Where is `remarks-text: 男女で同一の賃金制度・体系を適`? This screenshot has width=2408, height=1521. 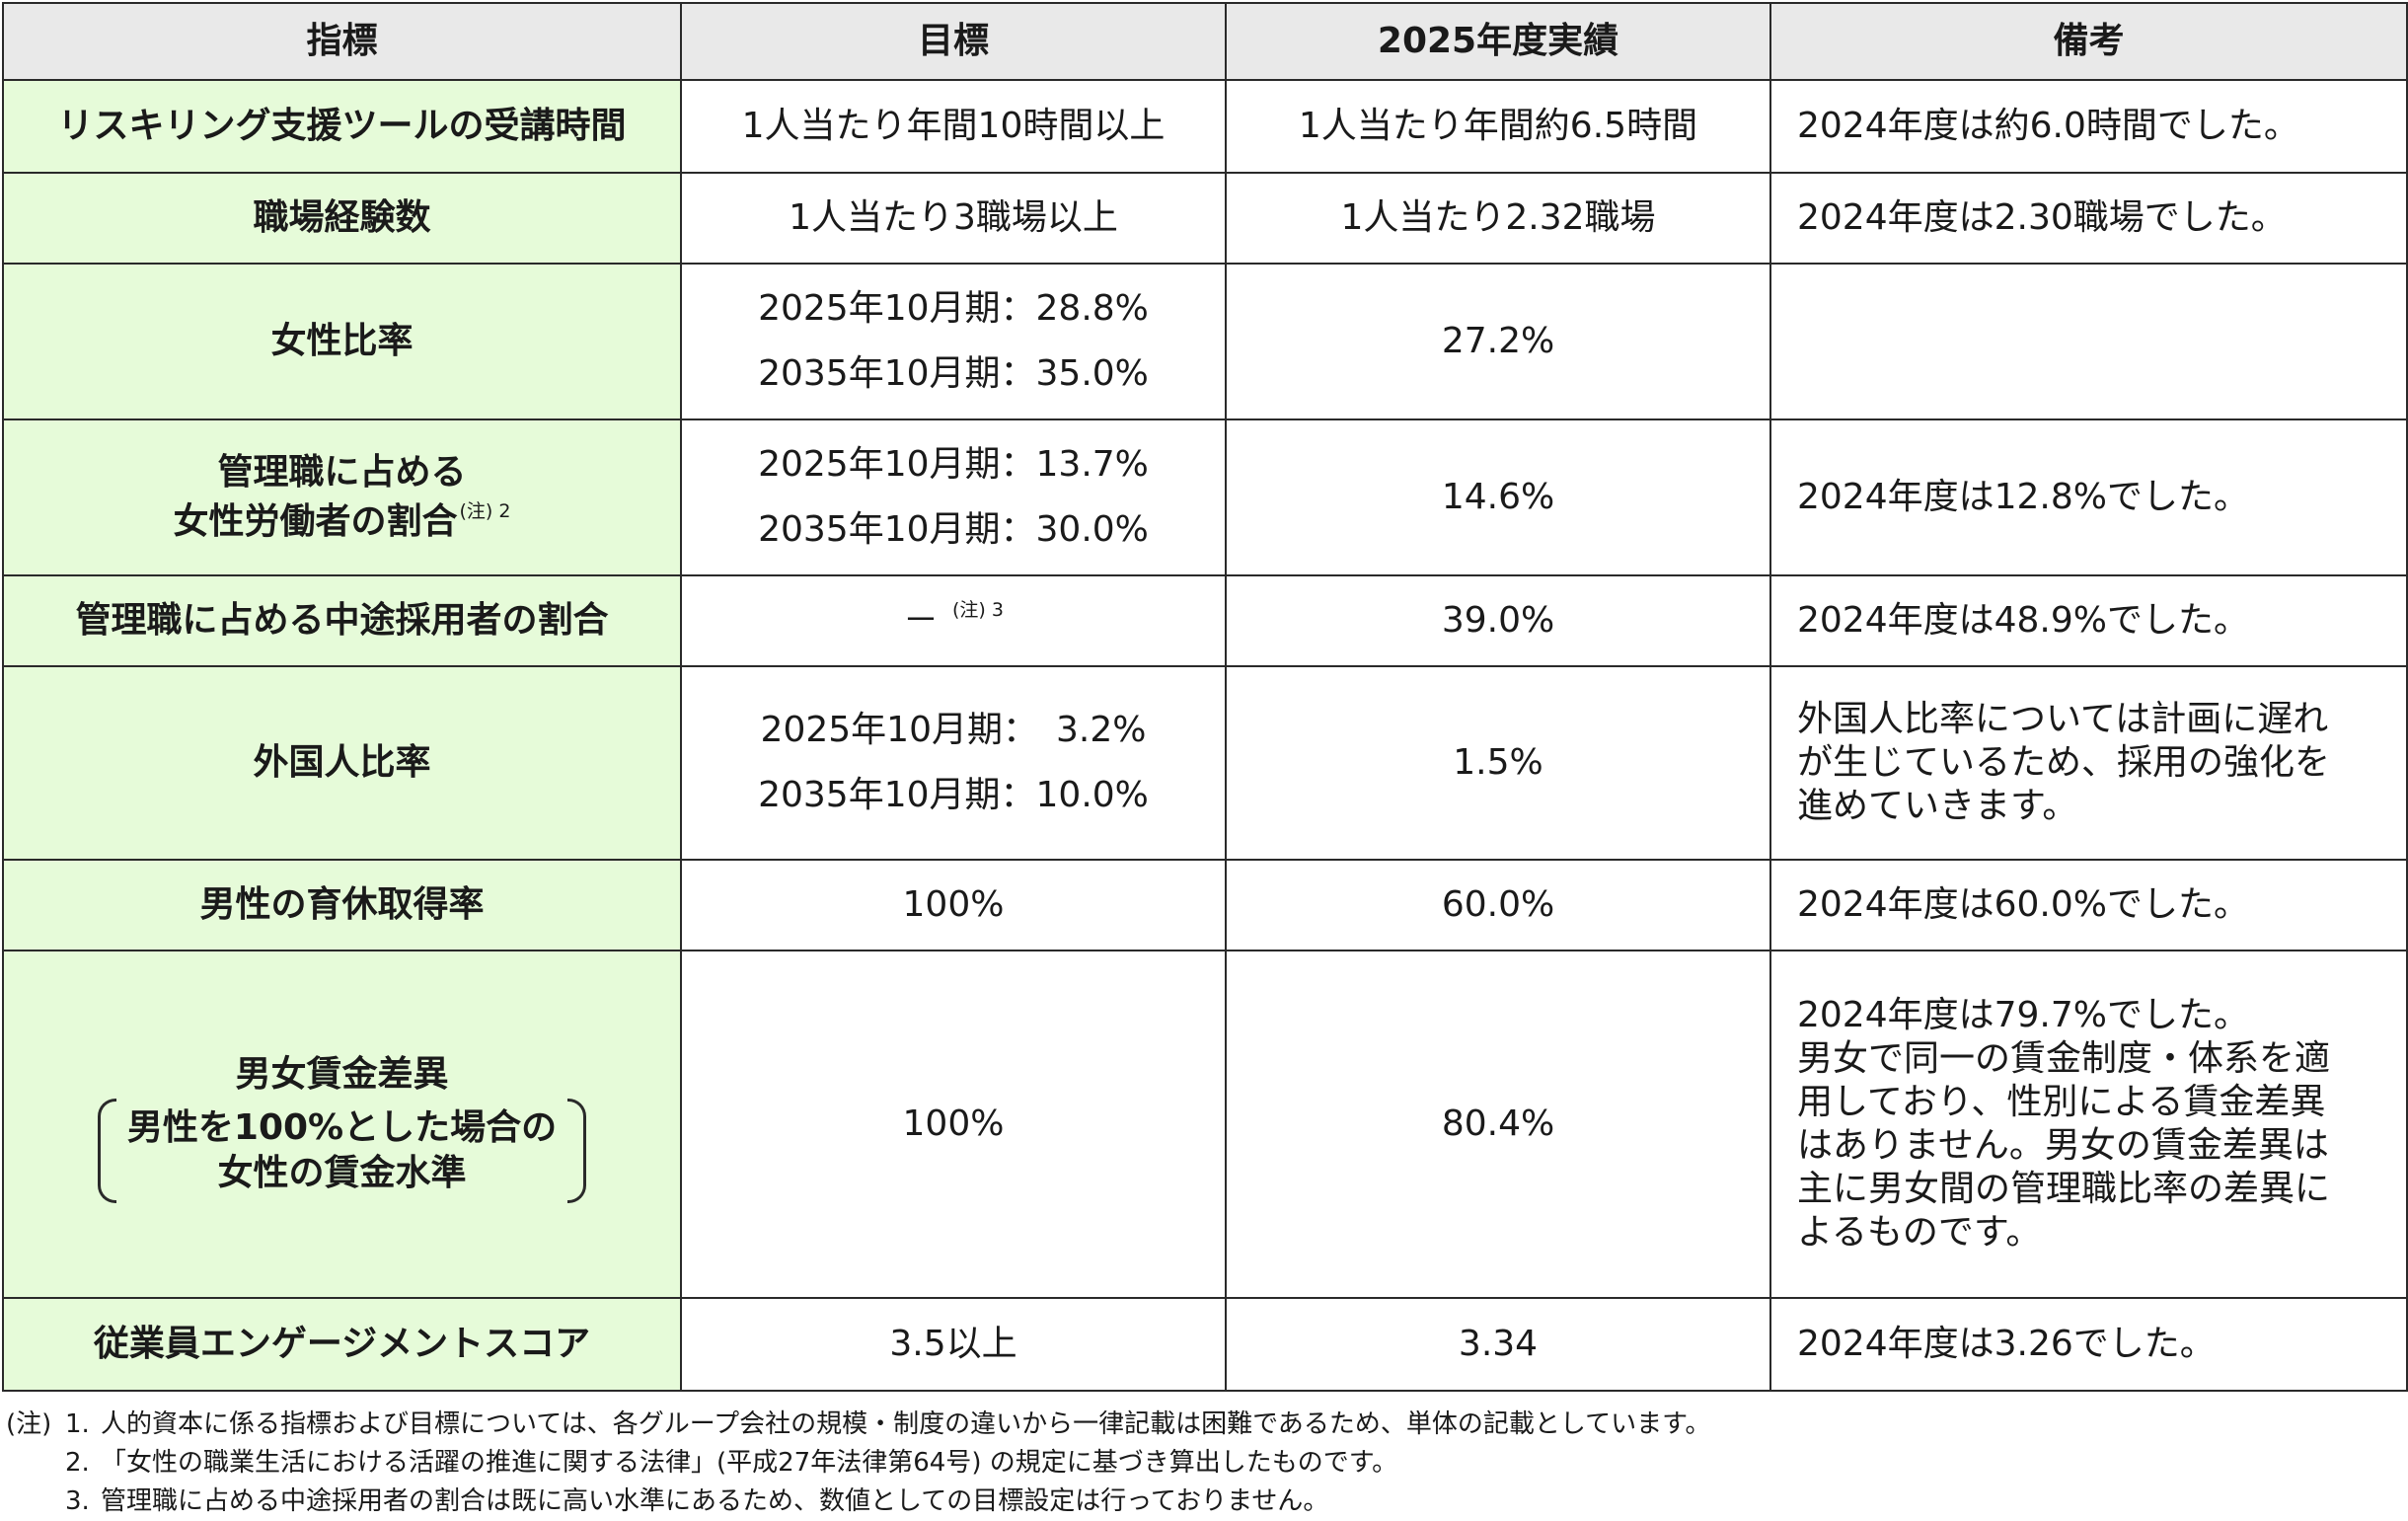 remarks-text: 男女で同一の賃金制度・体系を適 is located at coordinates (2064, 1059).